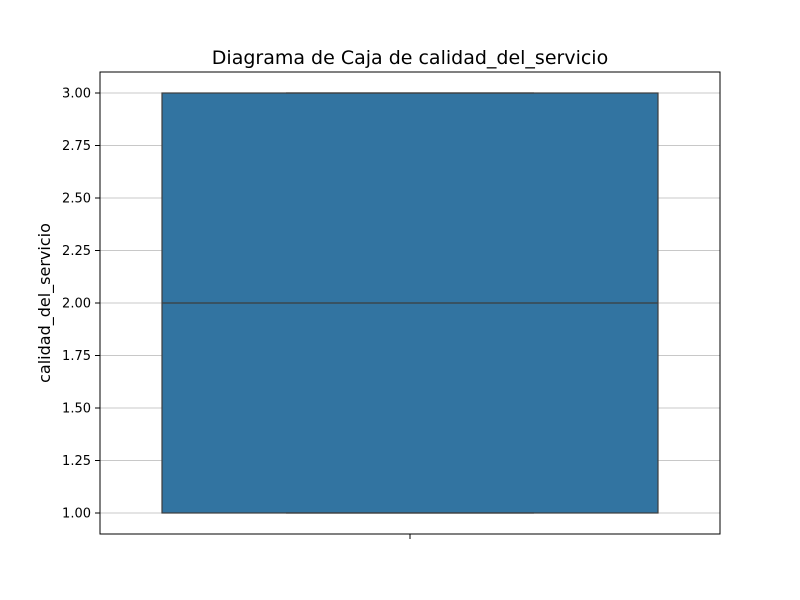 Image resolution: width=800 pixels, height=600 pixels. Describe the element at coordinates (410, 58) in the screenshot. I see `chart-title: Diagrama de Caja de calidad_del_servicio` at that location.